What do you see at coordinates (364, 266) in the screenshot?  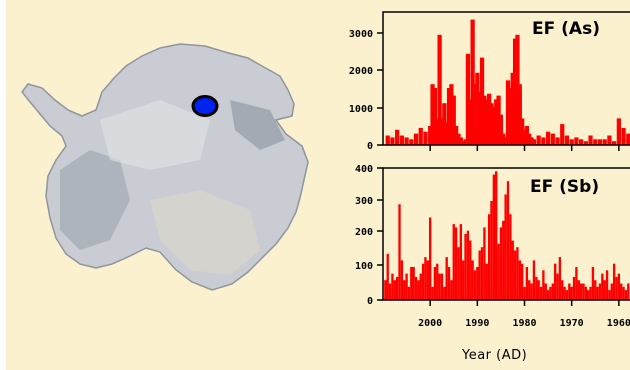 I see `y-tick-label-sb: 100` at bounding box center [364, 266].